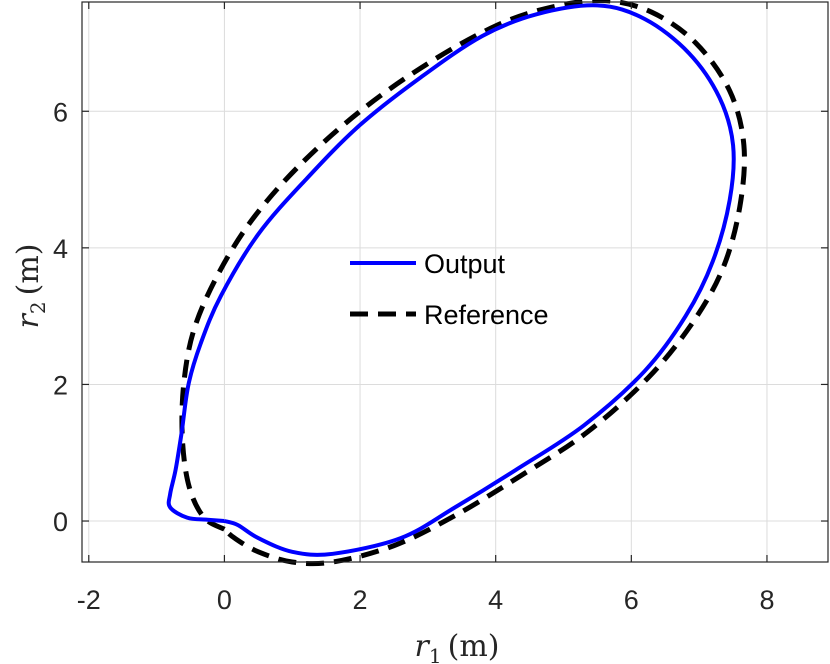 Image resolution: width=830 pixels, height=664 pixels. What do you see at coordinates (60, 385) in the screenshot?
I see `y-tick-label: 2` at bounding box center [60, 385].